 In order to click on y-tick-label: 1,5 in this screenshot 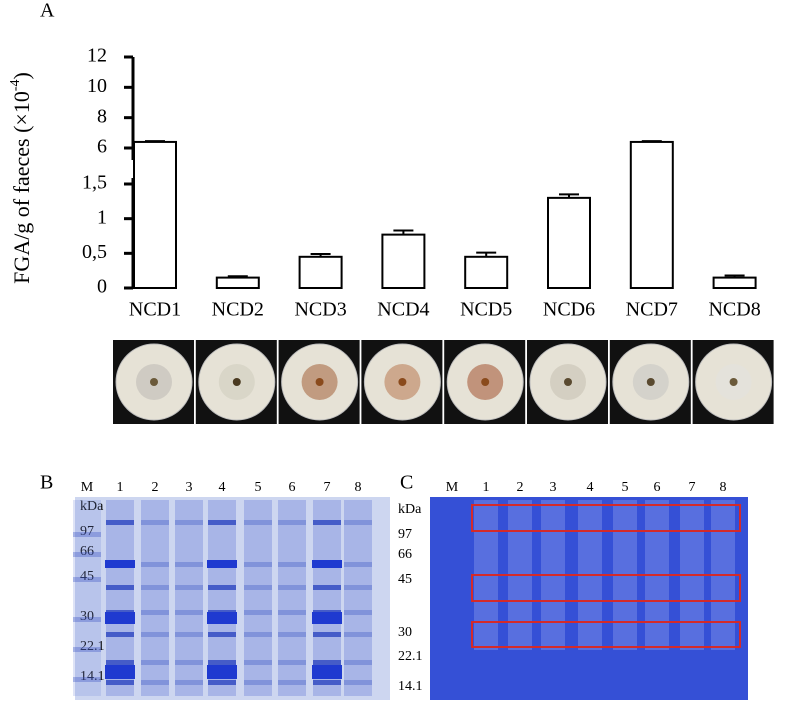, I will do `click(94, 183)`.